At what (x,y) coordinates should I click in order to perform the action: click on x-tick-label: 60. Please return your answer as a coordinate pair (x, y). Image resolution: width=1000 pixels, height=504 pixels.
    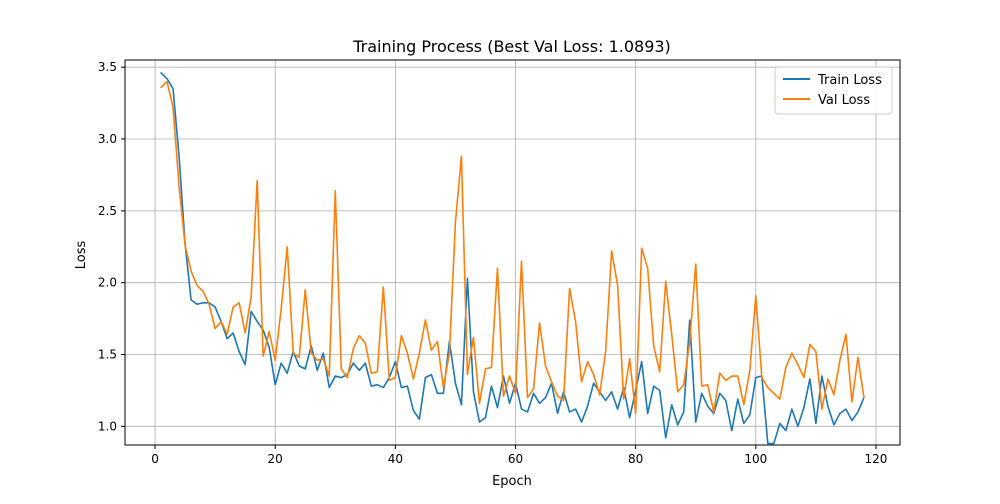
    Looking at the image, I should click on (515, 459).